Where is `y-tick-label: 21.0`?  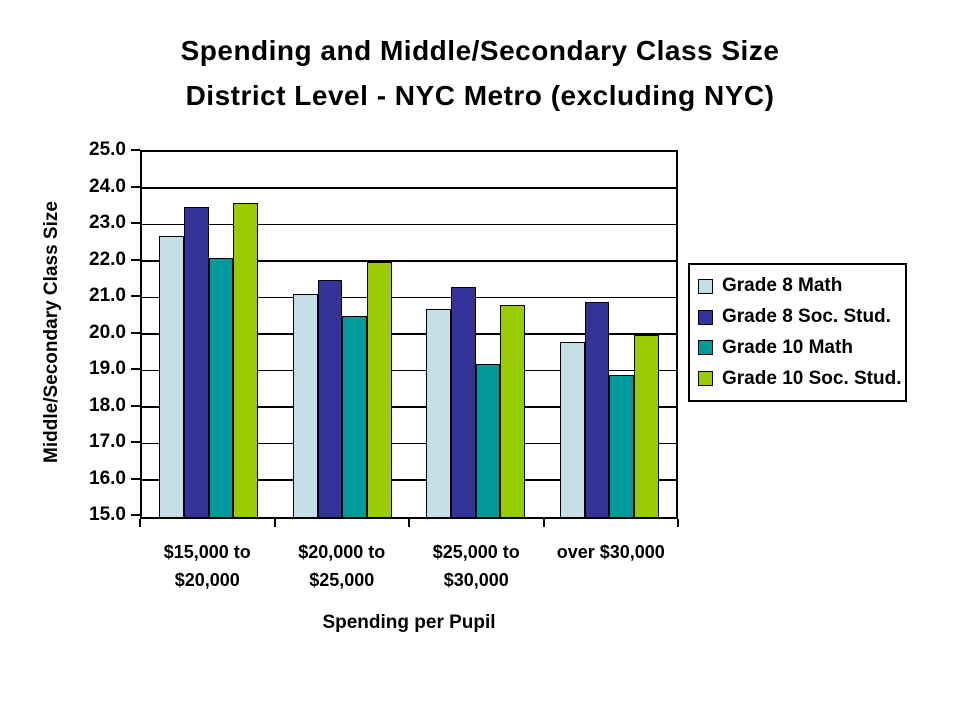
y-tick-label: 21.0 is located at coordinates (107, 295).